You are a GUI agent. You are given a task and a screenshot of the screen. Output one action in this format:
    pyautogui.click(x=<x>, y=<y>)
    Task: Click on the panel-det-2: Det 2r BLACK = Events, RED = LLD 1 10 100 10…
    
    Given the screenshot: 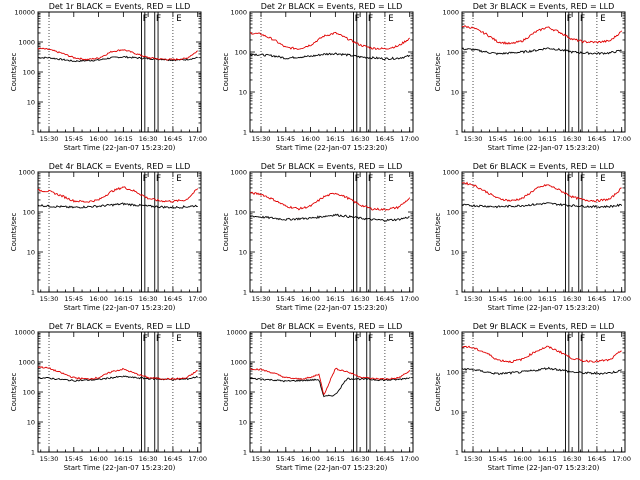 What is the action you would take?
    pyautogui.click(x=320, y=77)
    